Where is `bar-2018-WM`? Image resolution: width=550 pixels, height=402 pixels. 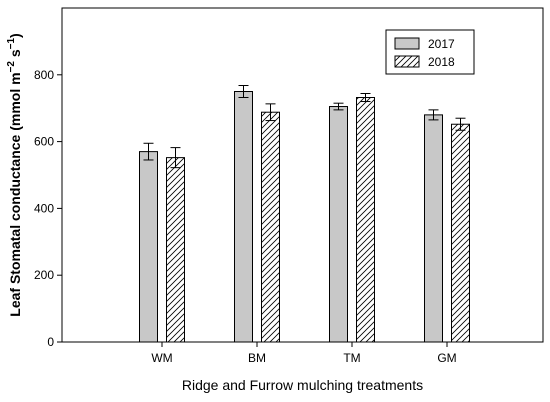
bar-2018-WM is located at coordinates (175, 250).